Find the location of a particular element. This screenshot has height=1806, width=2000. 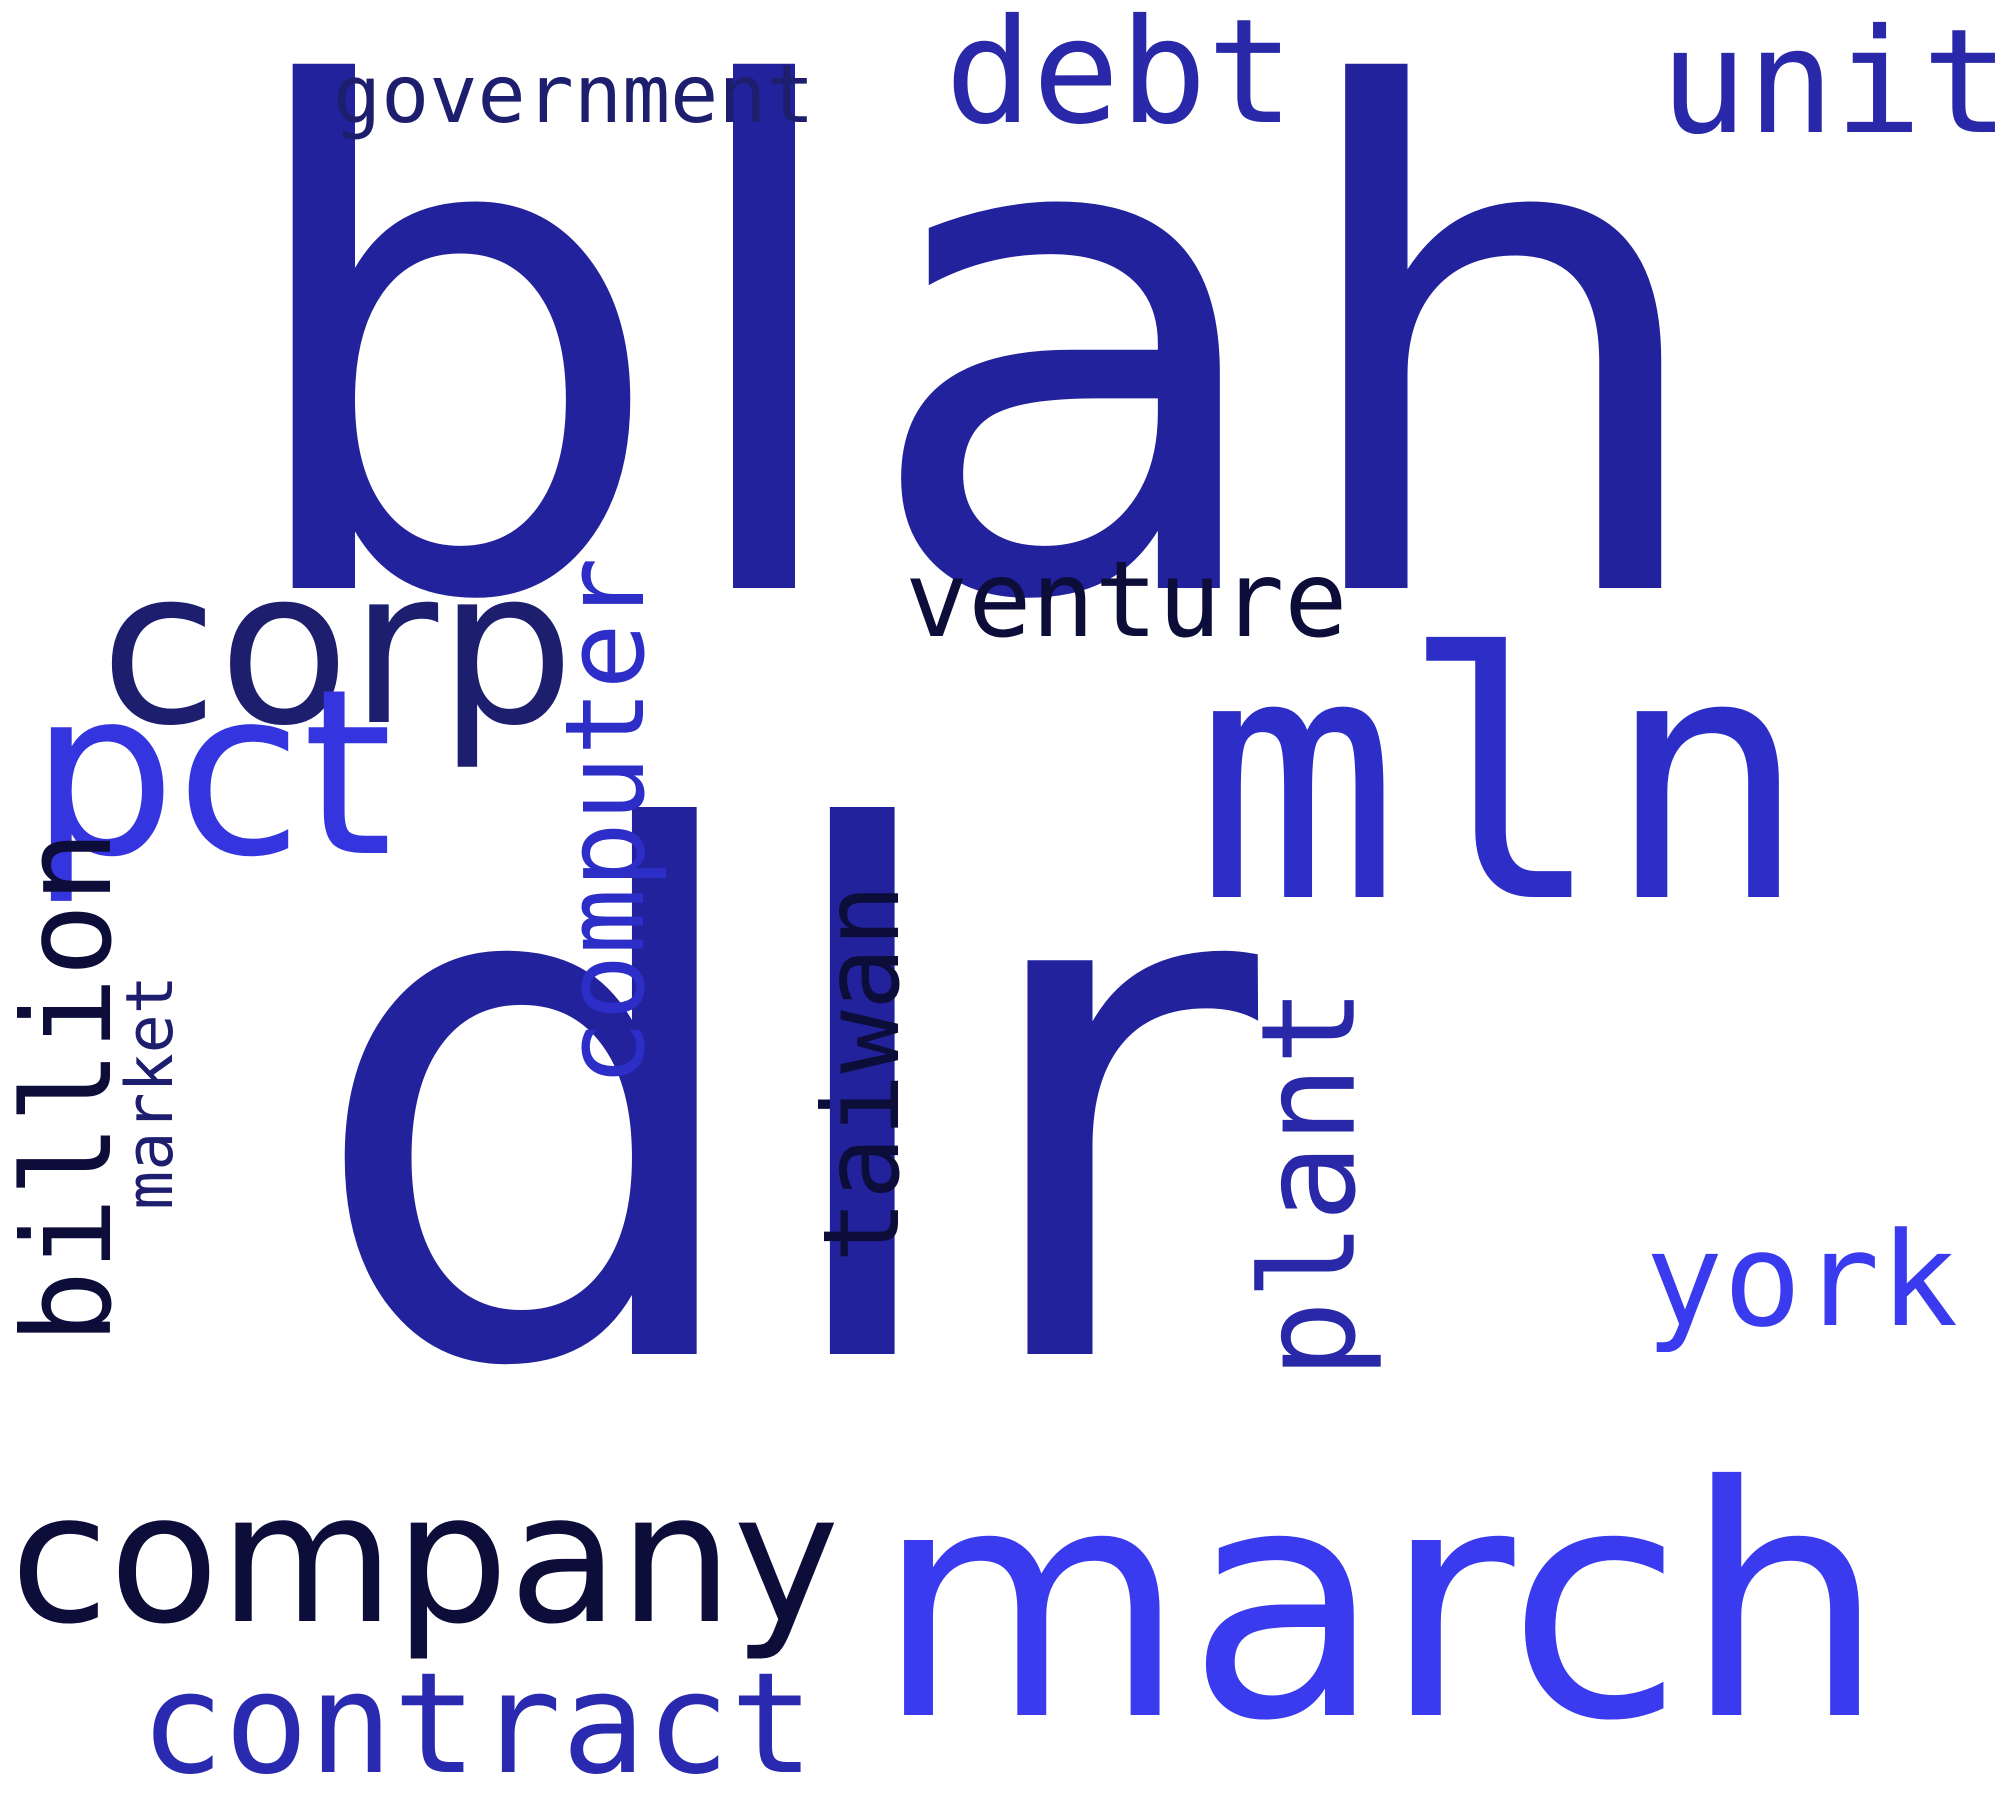

word-billion: billion is located at coordinates (70, 1087).